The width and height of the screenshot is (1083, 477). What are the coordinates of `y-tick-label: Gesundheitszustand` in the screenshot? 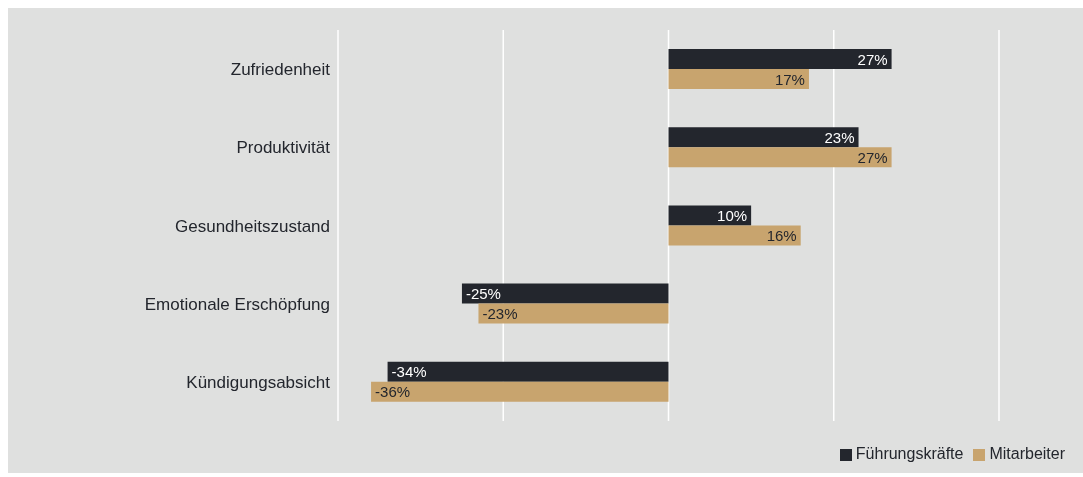 It's located at (252, 226).